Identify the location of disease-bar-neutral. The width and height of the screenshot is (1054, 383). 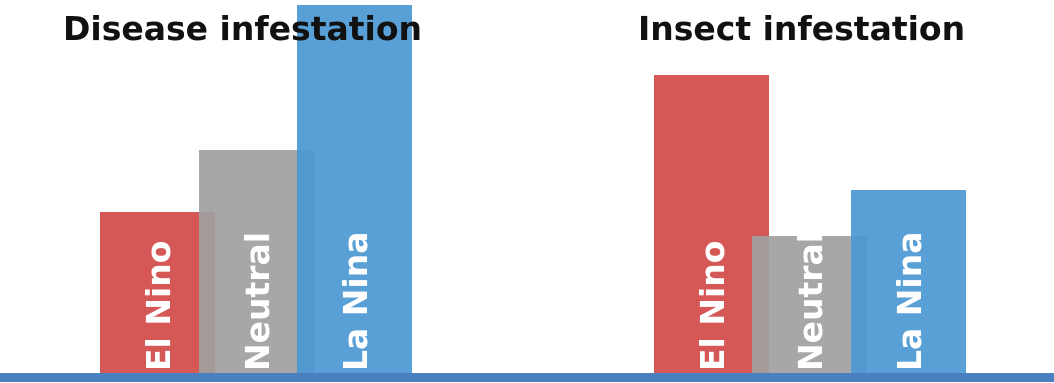
(256, 262).